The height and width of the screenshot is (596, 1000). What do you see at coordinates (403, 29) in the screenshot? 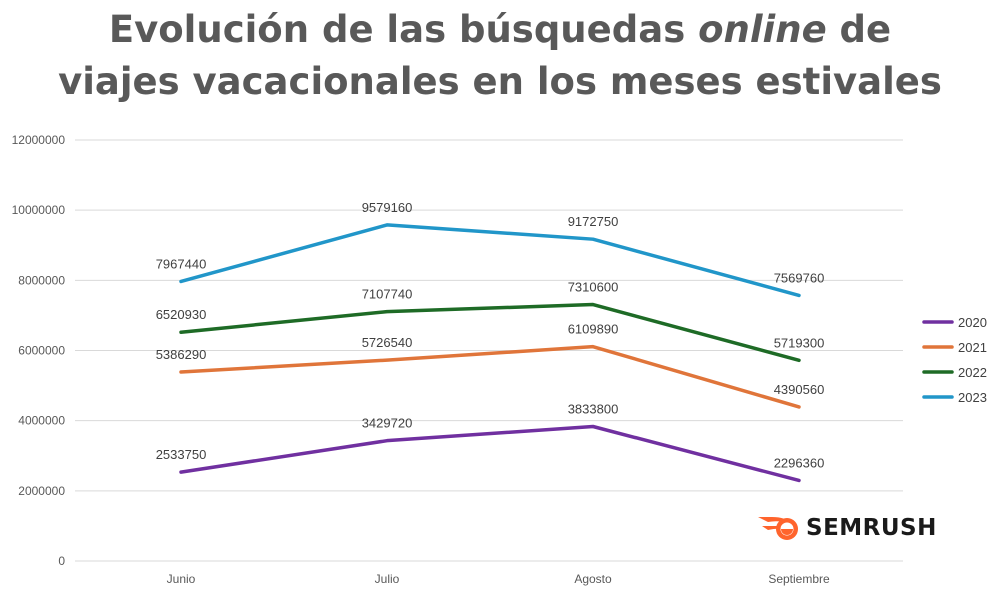
I see `title-text-pre: Evolución de las búsquedas` at bounding box center [403, 29].